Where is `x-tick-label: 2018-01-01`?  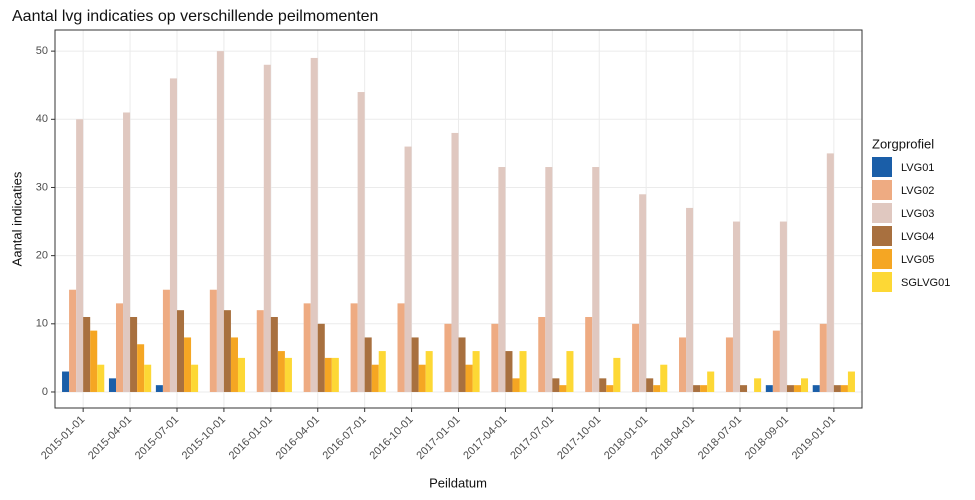 x-tick-label: 2018-01-01 is located at coordinates (626, 438).